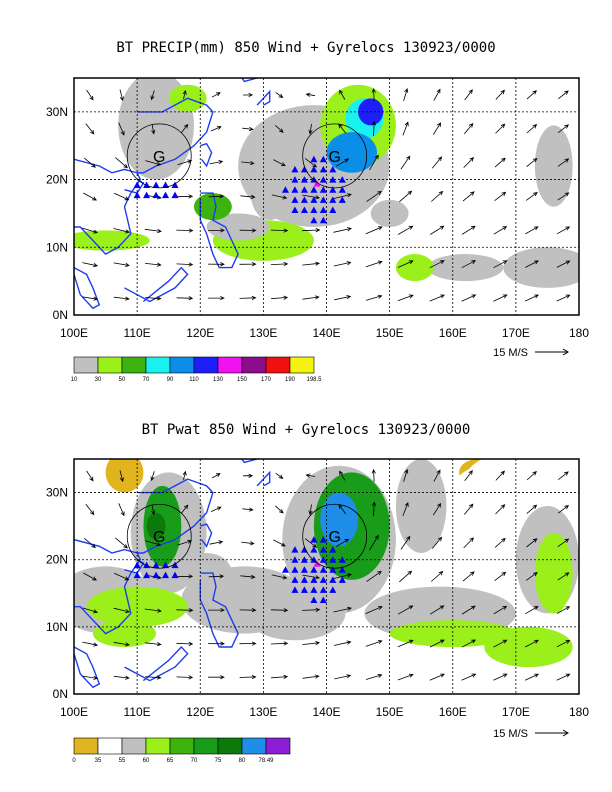 The image size is (612, 792). What do you see at coordinates (74, 761) in the screenshot?
I see `colorbar-label: 0` at bounding box center [74, 761].